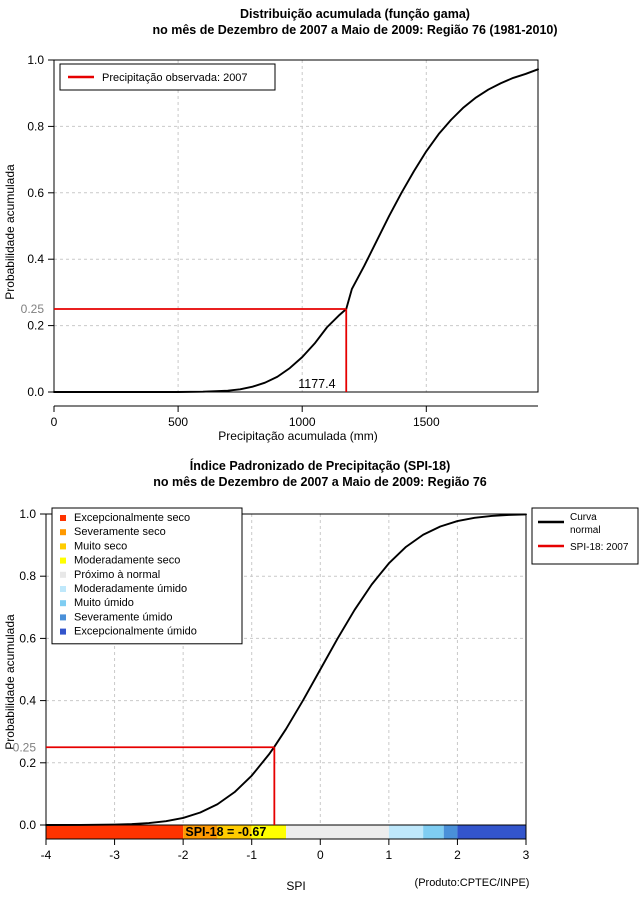  Describe the element at coordinates (251, 855) in the screenshot. I see `xtick-label: -1` at that location.